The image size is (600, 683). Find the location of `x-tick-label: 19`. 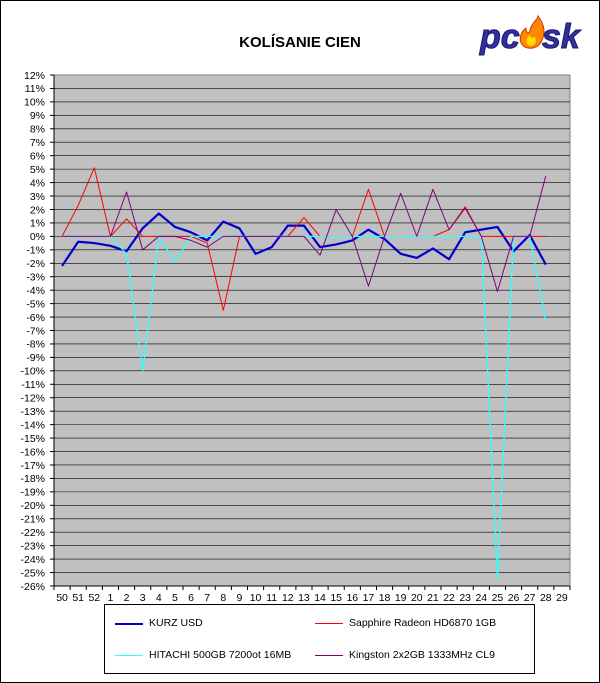

x-tick-label: 19 is located at coordinates (401, 598).